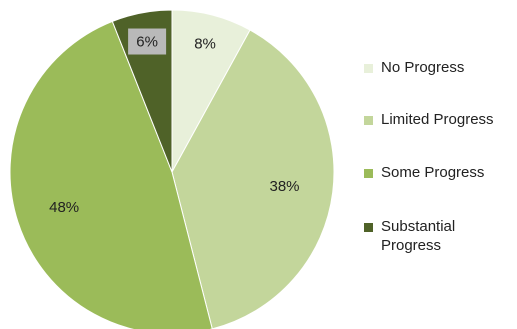 Image resolution: width=517 pixels, height=329 pixels. Describe the element at coordinates (368, 173) in the screenshot. I see `legend-swatch-some-progress` at that location.